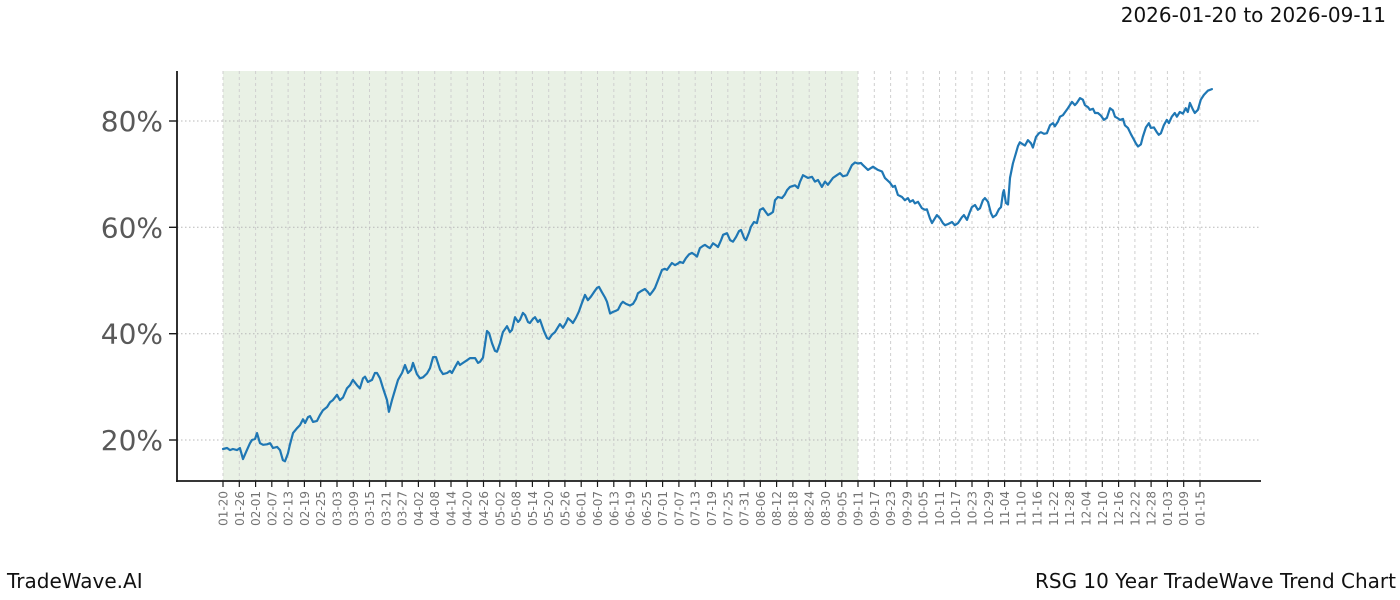 The image size is (1400, 600). I want to click on y-tick-label: 20%, so click(132, 440).